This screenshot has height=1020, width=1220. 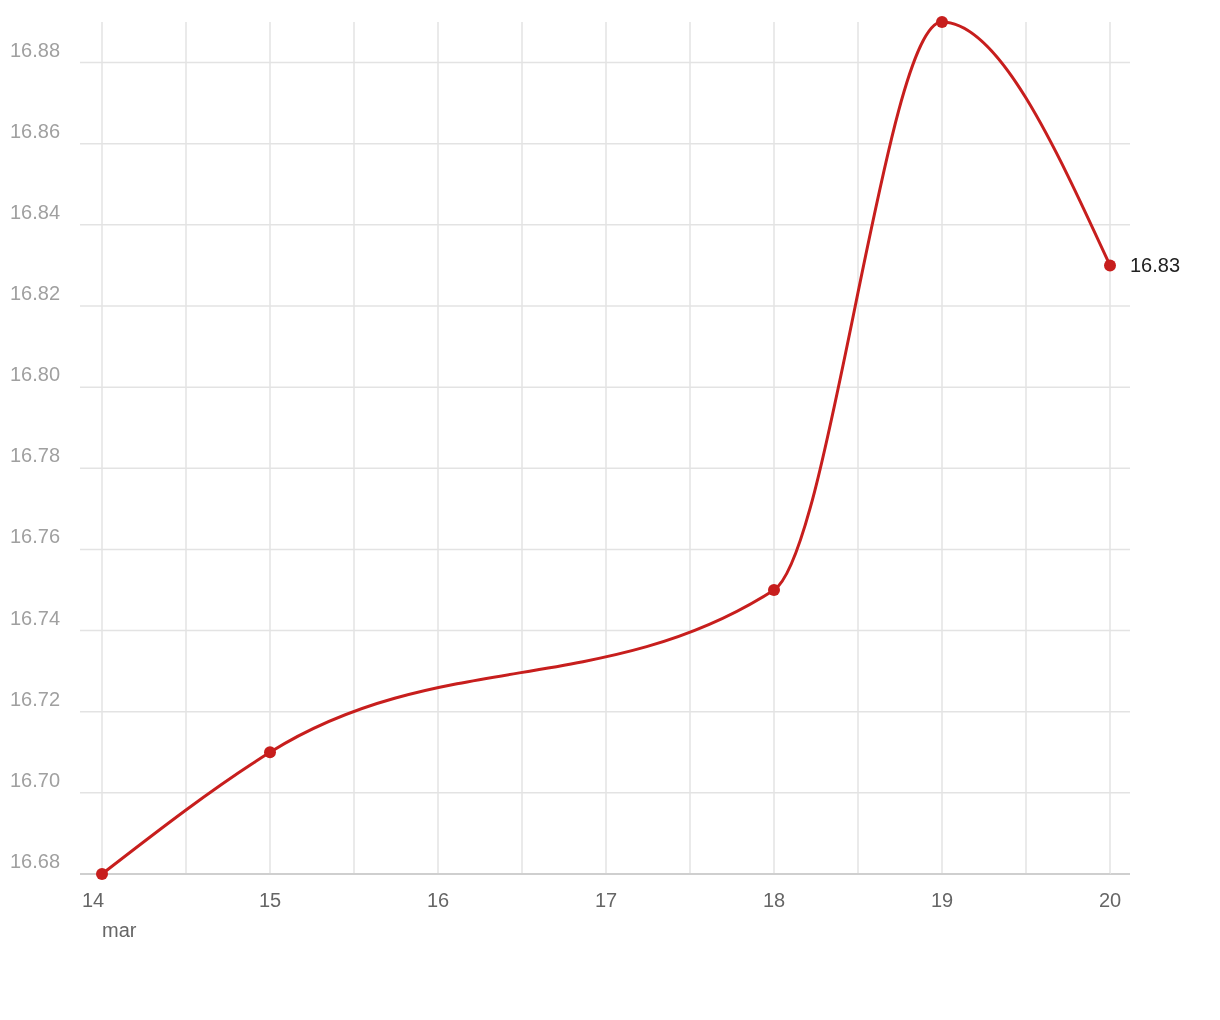 I want to click on x-tick-label: 20, so click(x=1110, y=900).